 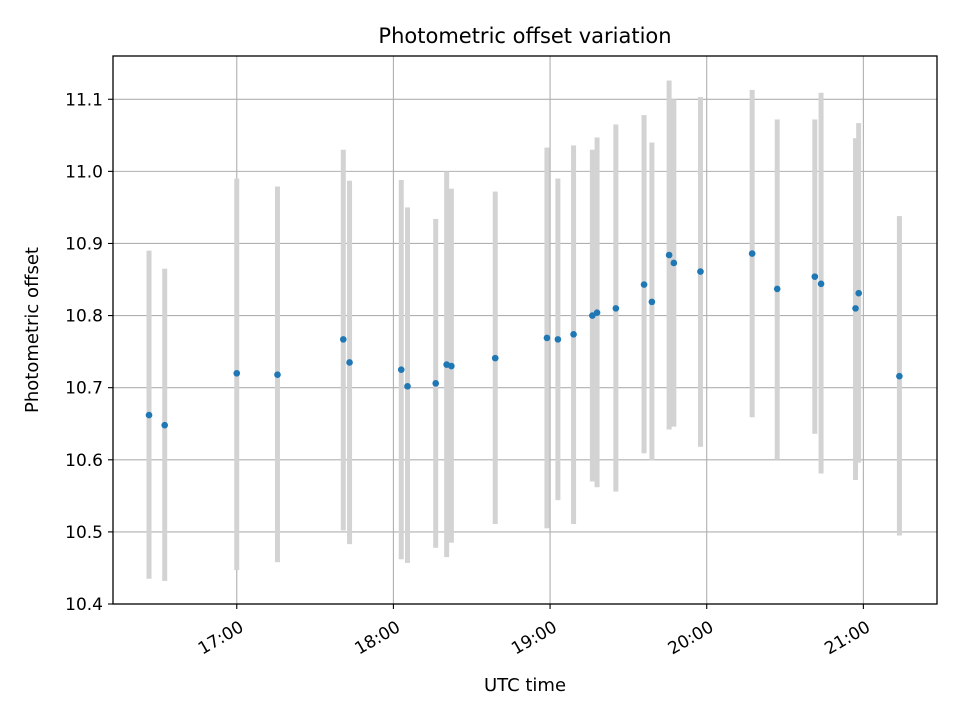 What do you see at coordinates (524, 36) in the screenshot?
I see `chart-title: Photometric offset variation` at bounding box center [524, 36].